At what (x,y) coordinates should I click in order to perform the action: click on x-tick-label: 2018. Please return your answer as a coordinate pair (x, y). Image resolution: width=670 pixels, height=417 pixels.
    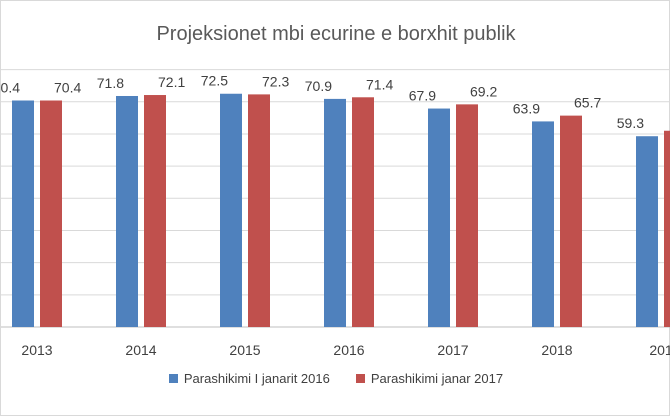
    Looking at the image, I should click on (556, 350).